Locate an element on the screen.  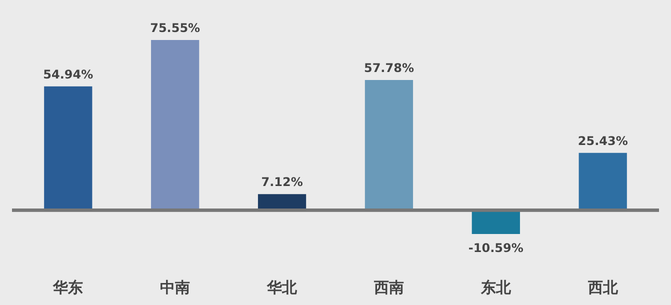
x-tick-label: 东北 is located at coordinates (496, 287).